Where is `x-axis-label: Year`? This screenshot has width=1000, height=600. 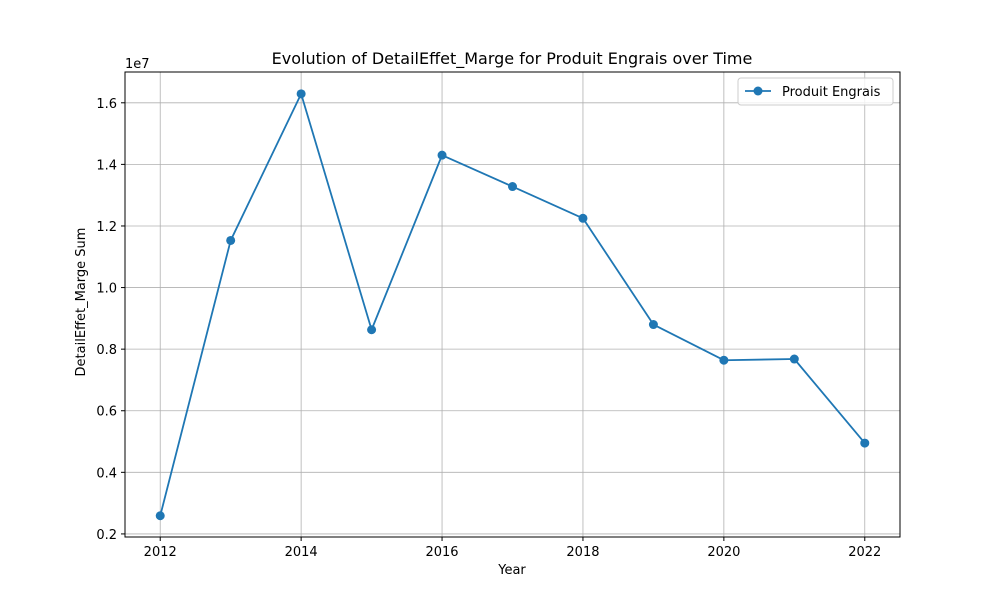 x-axis-label: Year is located at coordinates (511, 570).